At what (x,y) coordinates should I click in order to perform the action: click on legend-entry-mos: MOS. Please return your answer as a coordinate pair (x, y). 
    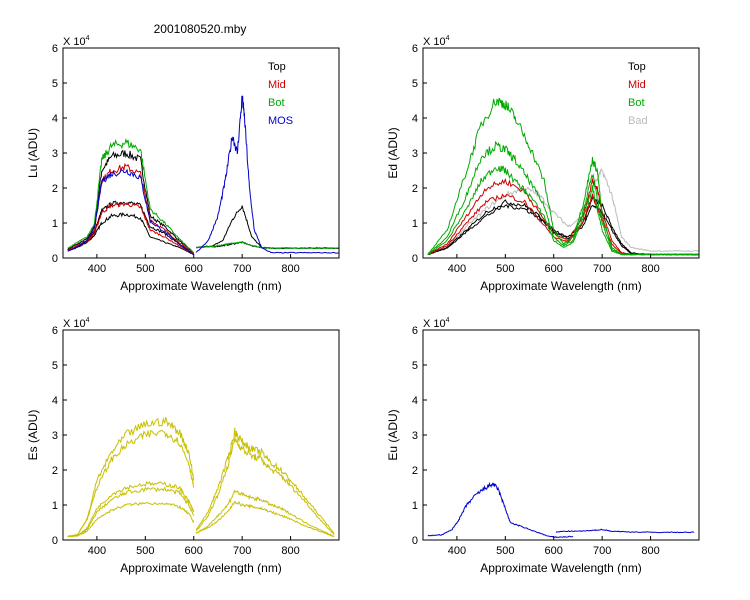
    Looking at the image, I should click on (280, 121).